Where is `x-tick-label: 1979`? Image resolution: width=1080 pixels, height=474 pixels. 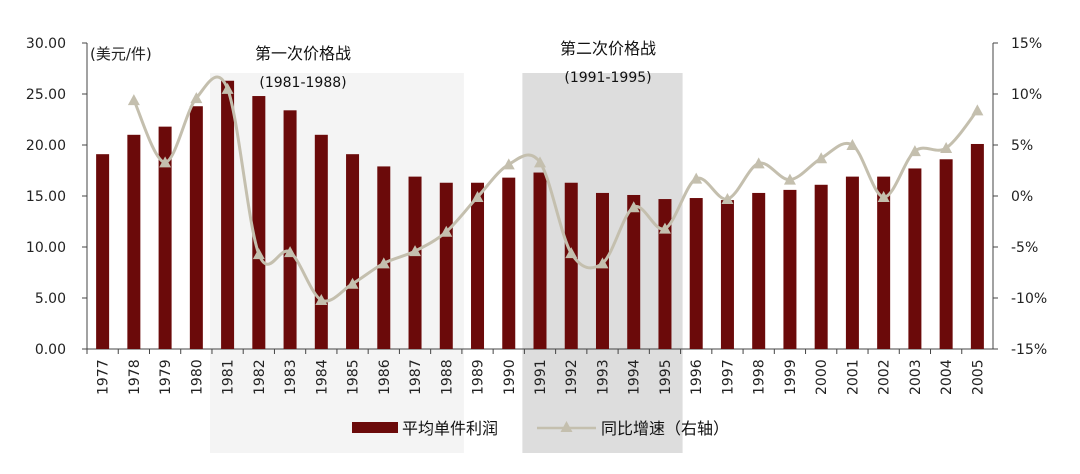
x-tick-label: 1979 is located at coordinates (166, 377).